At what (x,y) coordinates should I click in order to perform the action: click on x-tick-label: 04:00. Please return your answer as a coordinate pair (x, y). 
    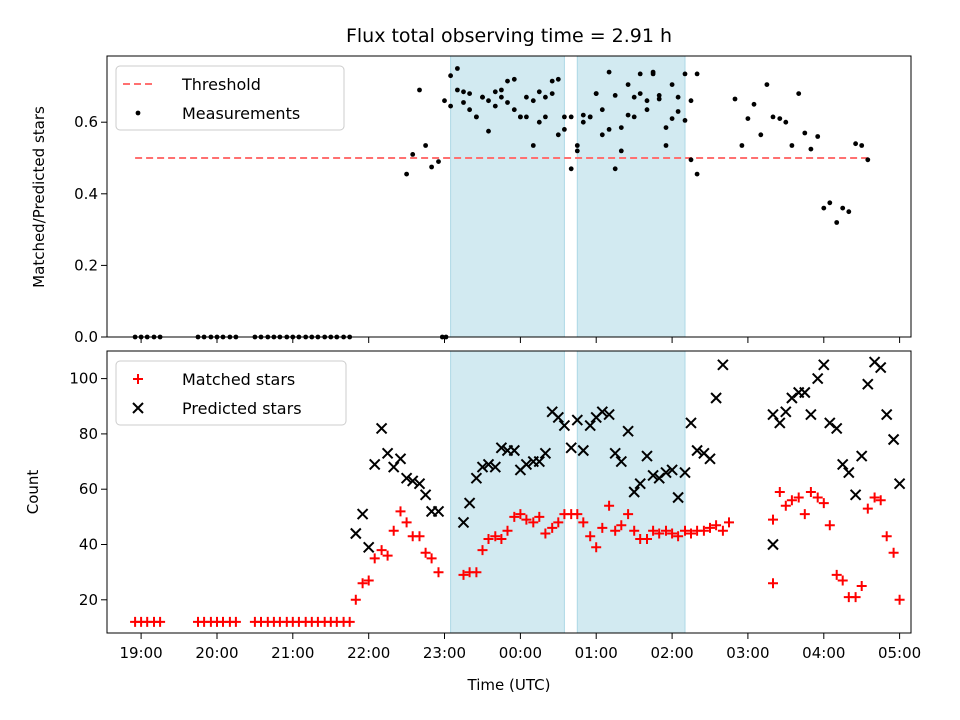
    Looking at the image, I should click on (823, 653).